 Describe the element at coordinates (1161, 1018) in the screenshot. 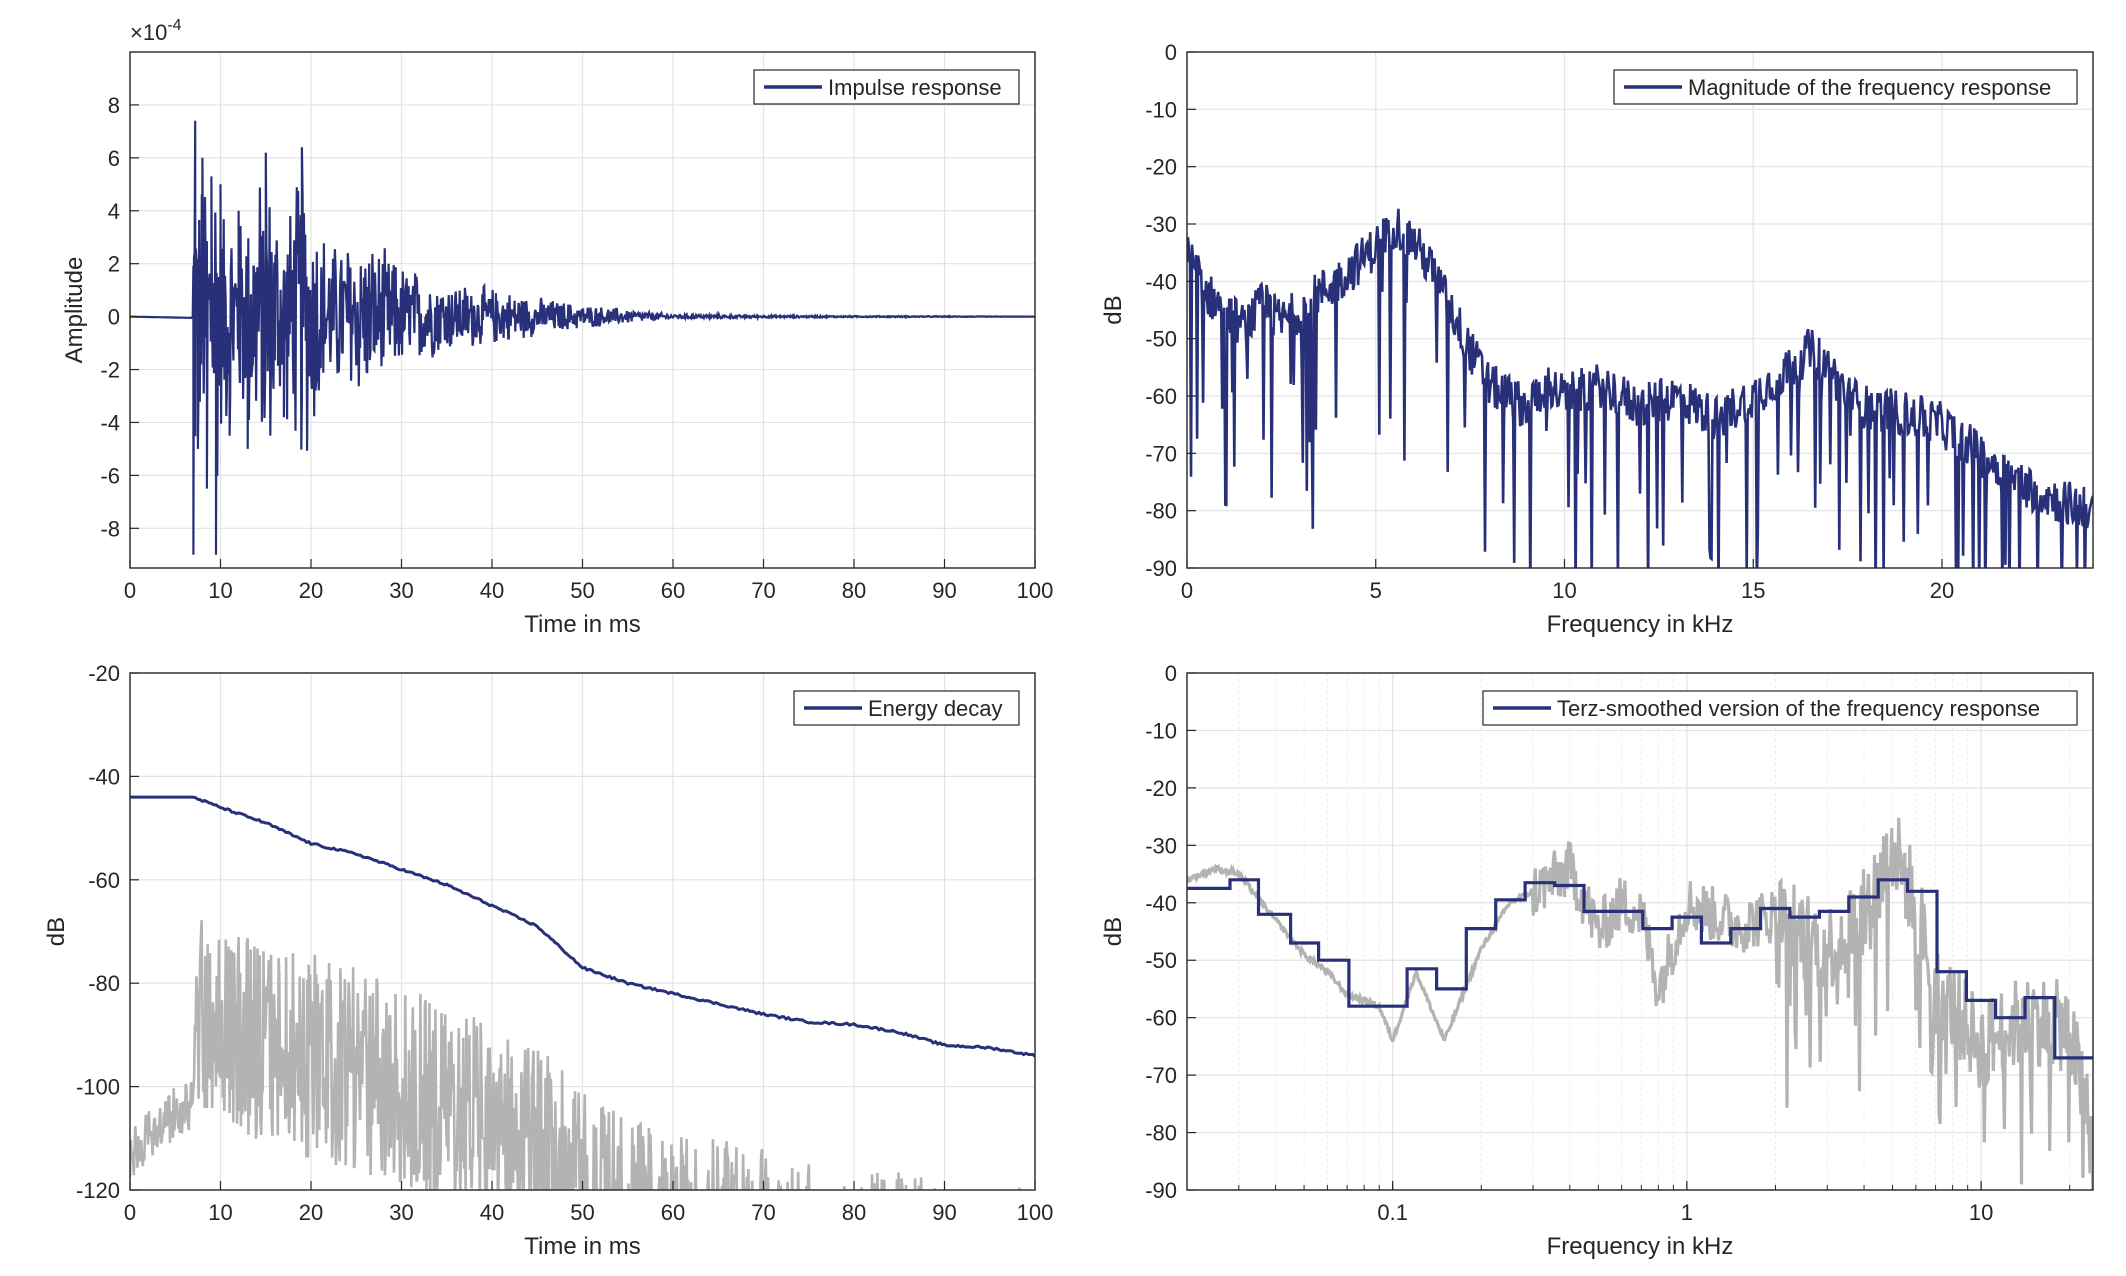

I see `terz-y-tick-label: -60` at that location.